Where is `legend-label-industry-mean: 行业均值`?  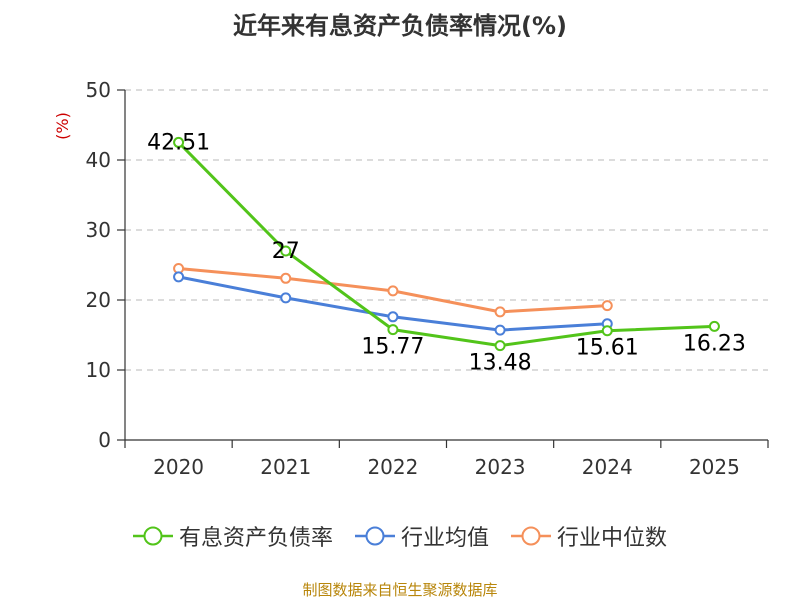
legend-label-industry-mean: 行业均值 is located at coordinates (444, 538).